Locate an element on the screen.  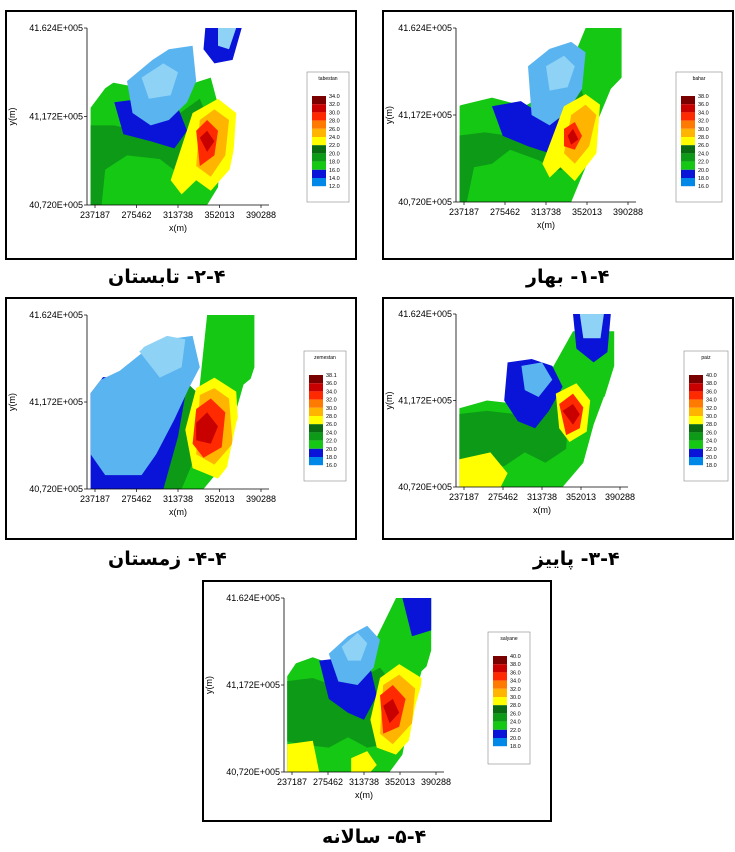
legend-value: 14.0 is located at coordinates (334, 179).